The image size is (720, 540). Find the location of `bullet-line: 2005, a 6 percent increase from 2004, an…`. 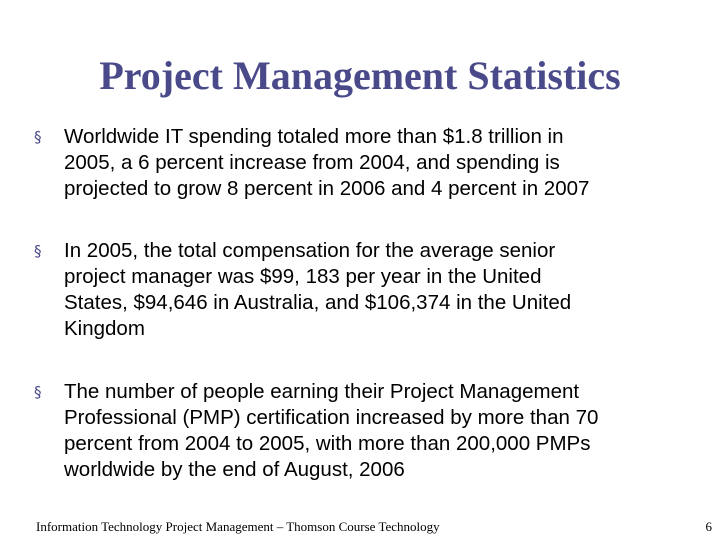

bullet-line: 2005, a 6 percent increase from 2004, an… is located at coordinates (312, 162).